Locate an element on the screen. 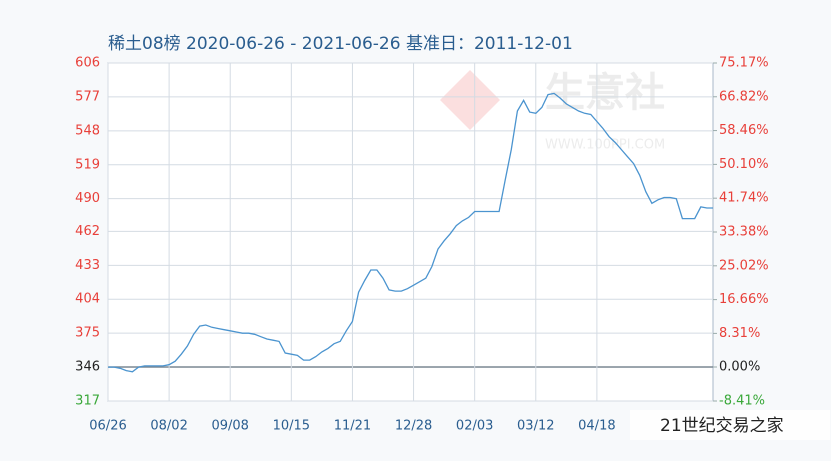 This screenshot has width=831, height=461. y-tick-label: 462 is located at coordinates (87, 231).